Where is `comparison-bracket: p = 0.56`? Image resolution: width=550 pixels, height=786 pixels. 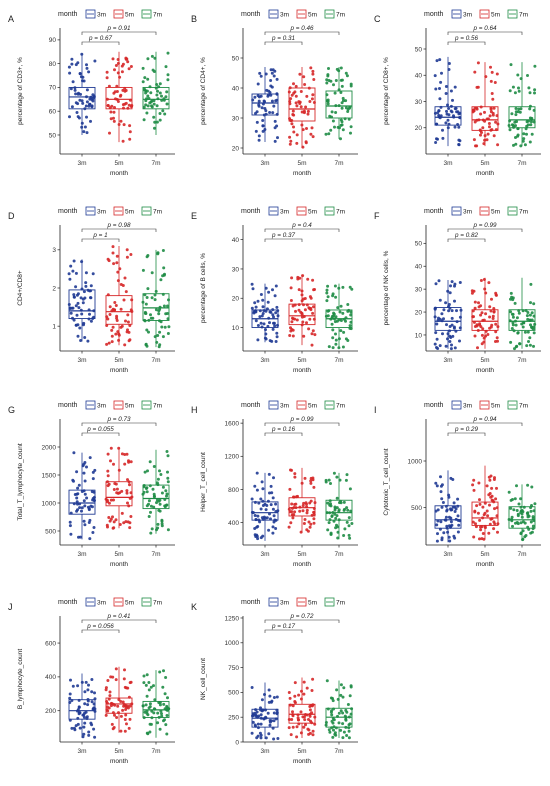 comparison-bracket: p = 0.56 is located at coordinates (466, 40).